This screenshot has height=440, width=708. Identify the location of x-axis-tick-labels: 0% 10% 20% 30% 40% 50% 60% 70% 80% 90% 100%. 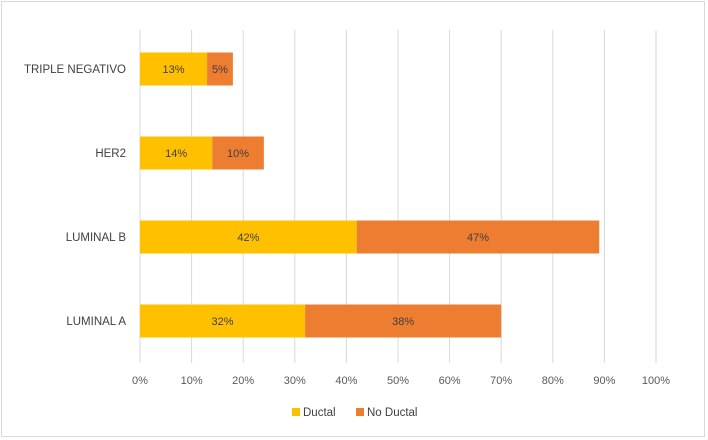
(401, 381).